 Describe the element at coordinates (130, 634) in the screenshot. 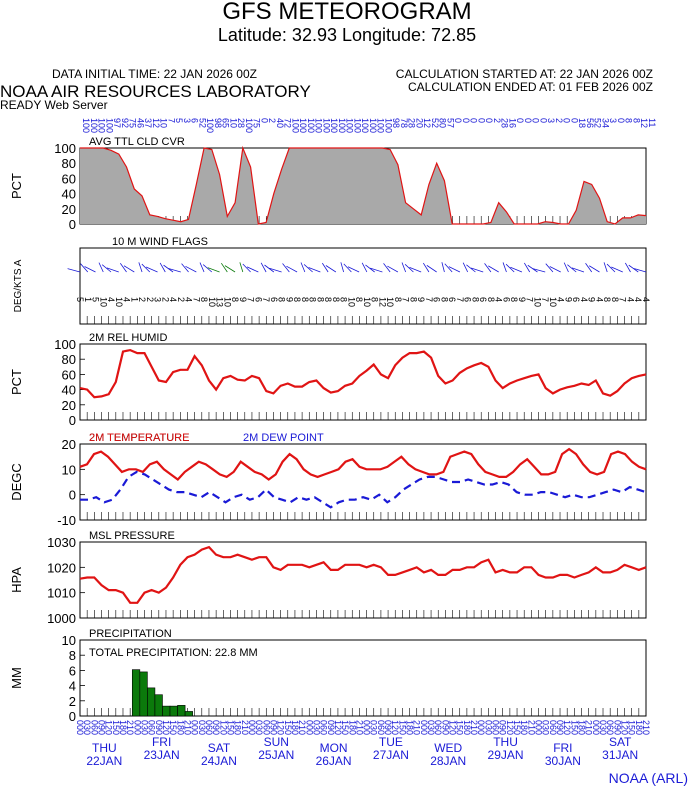

I see `panel-title-5: PRECIPITATION` at that location.